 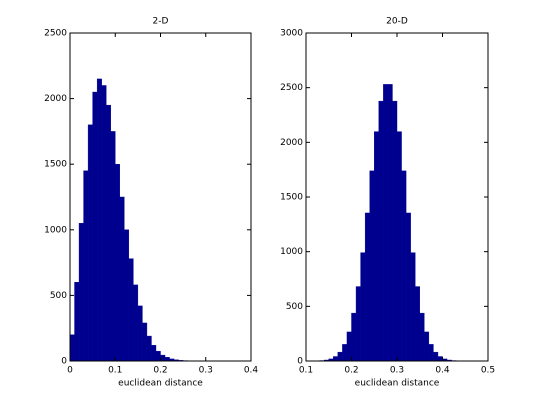 I want to click on x-tick-label: 0.5, so click(x=488, y=371).